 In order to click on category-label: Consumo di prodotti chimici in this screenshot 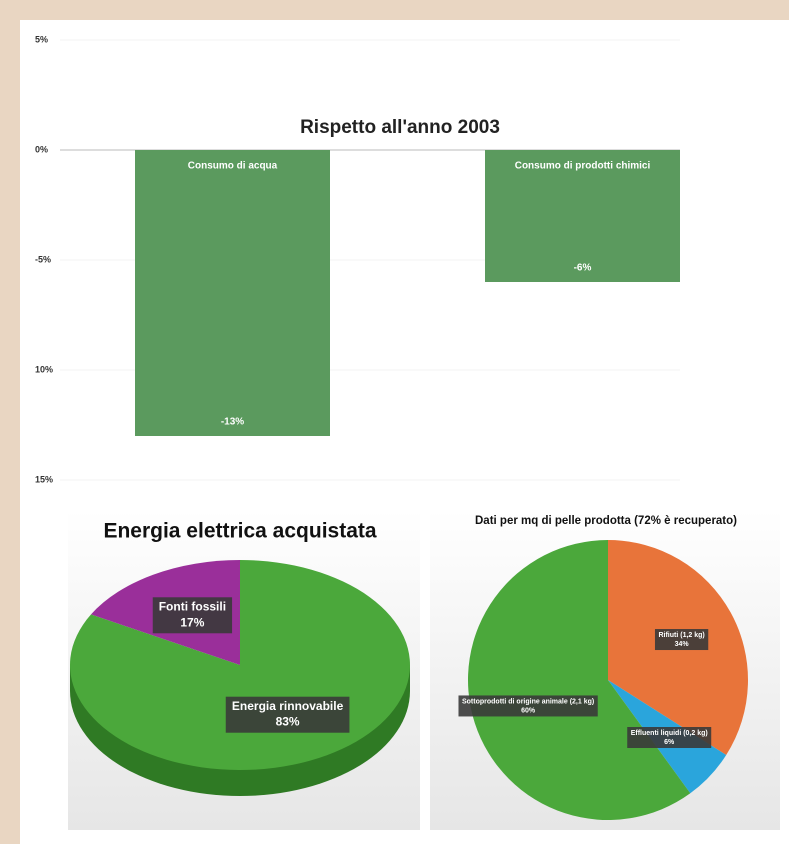, I will do `click(583, 166)`.